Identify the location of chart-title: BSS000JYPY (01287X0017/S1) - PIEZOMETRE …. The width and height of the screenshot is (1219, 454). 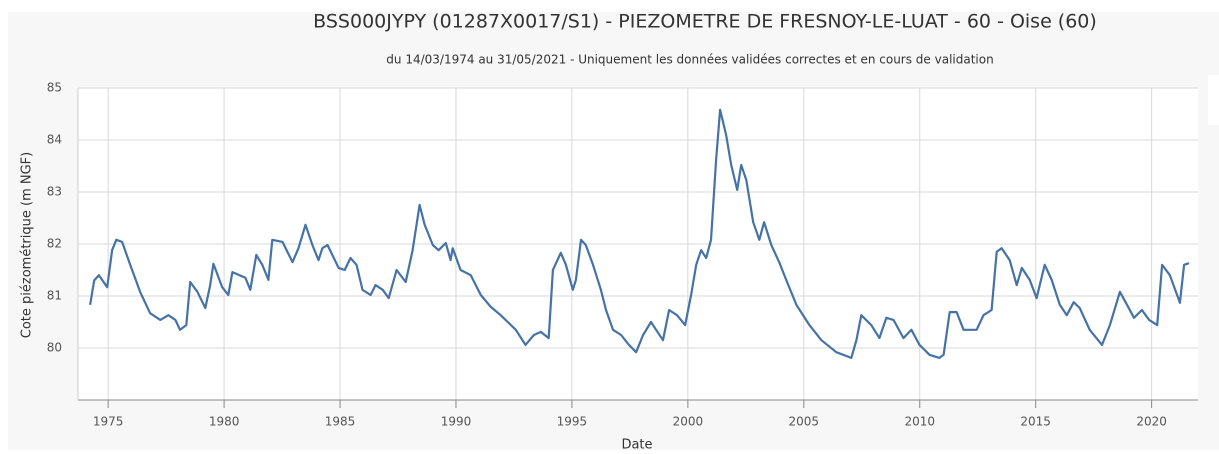
(705, 22).